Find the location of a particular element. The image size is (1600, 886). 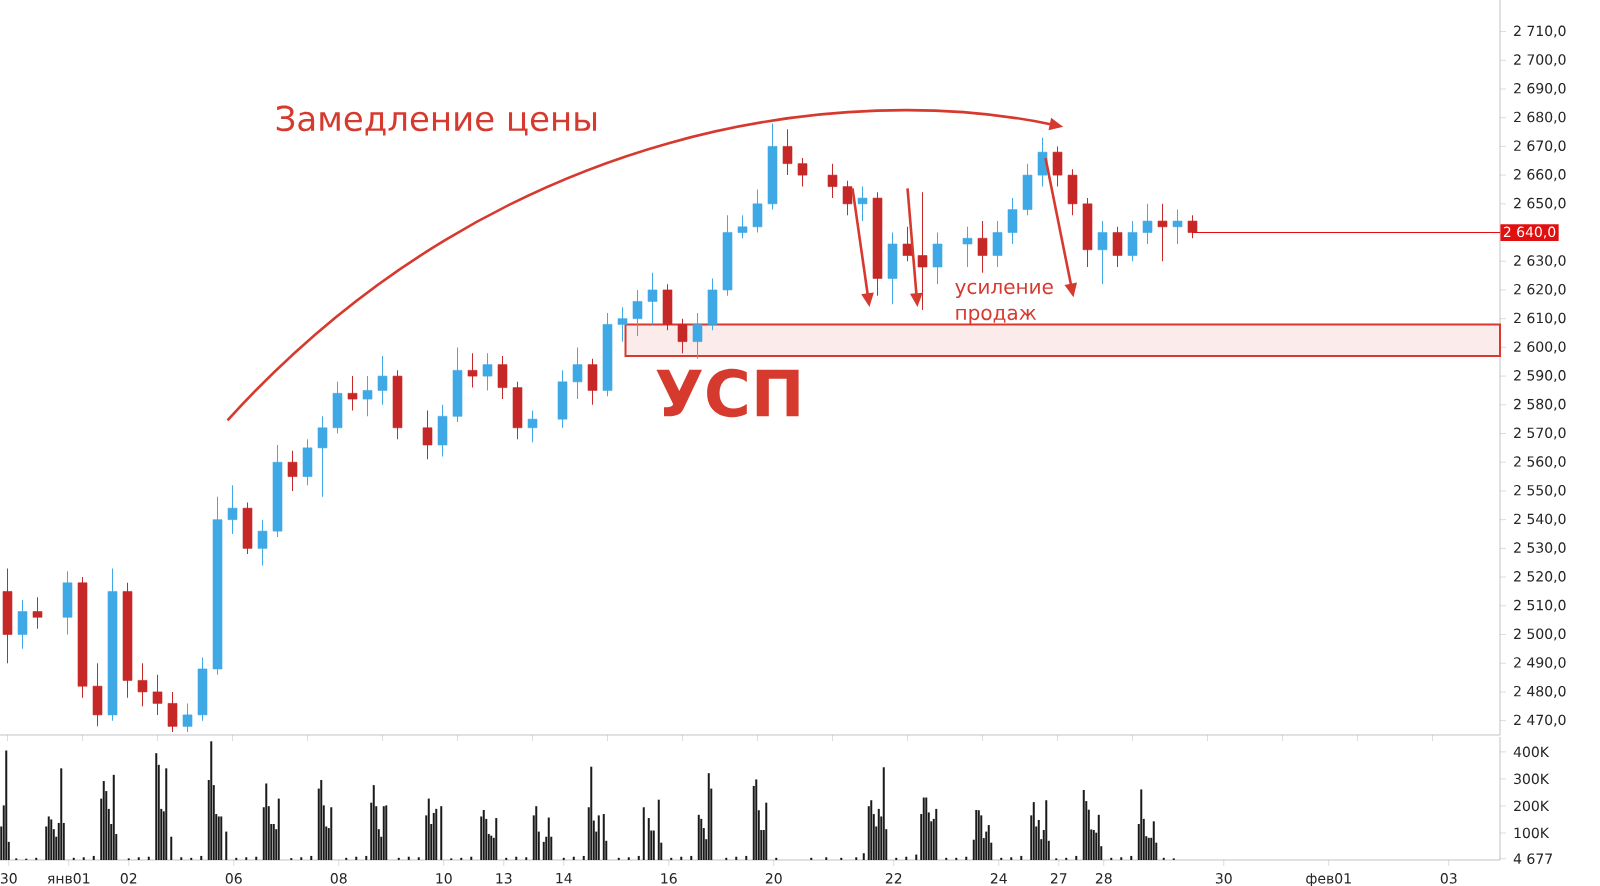

y-tick-label: 2 630,0 is located at coordinates (1540, 261).